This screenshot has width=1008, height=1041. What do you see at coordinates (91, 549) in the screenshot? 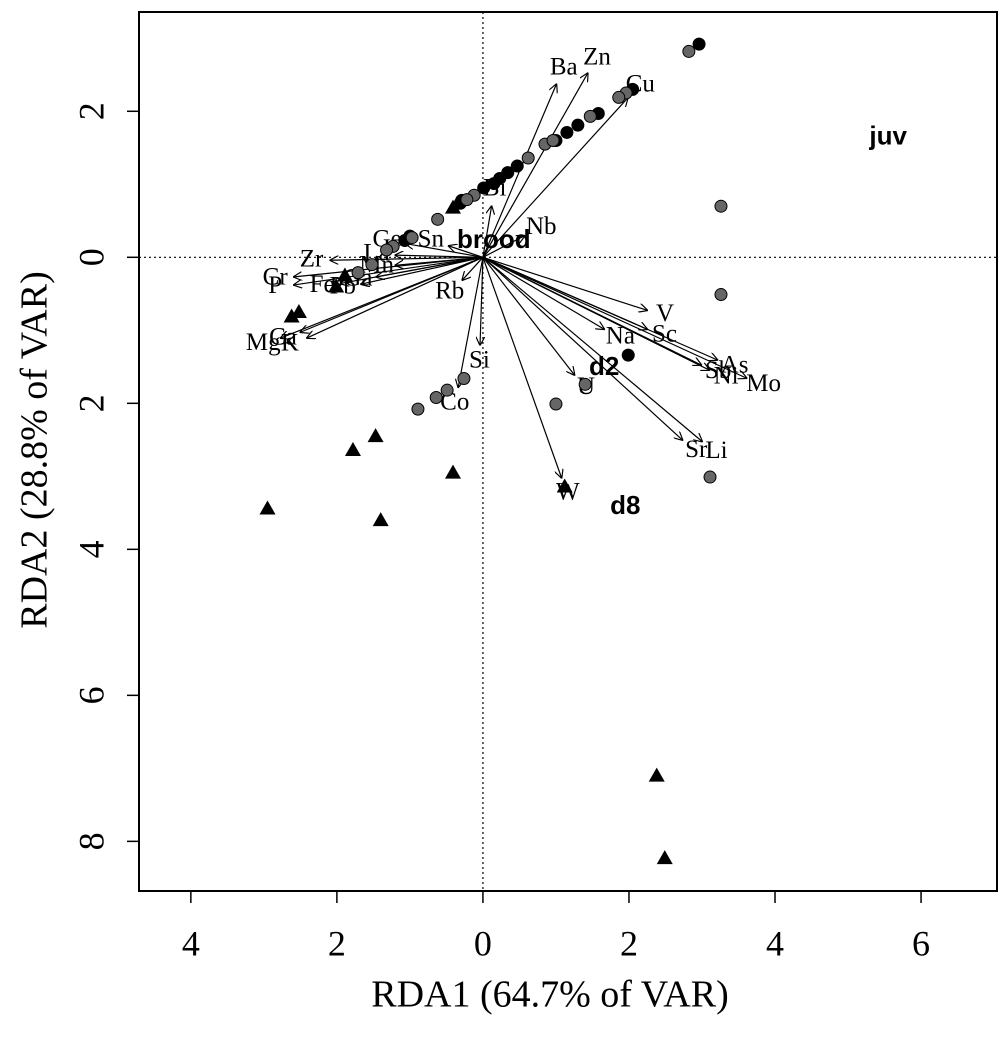
I see `y-tick-label: 4` at bounding box center [91, 549].